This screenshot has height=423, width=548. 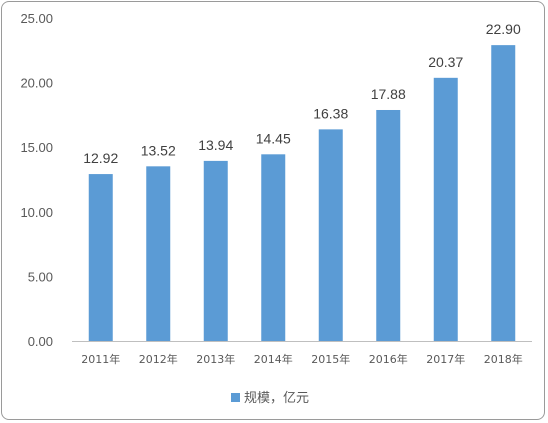 I want to click on x-tick-label: 2017年, so click(x=445, y=359).